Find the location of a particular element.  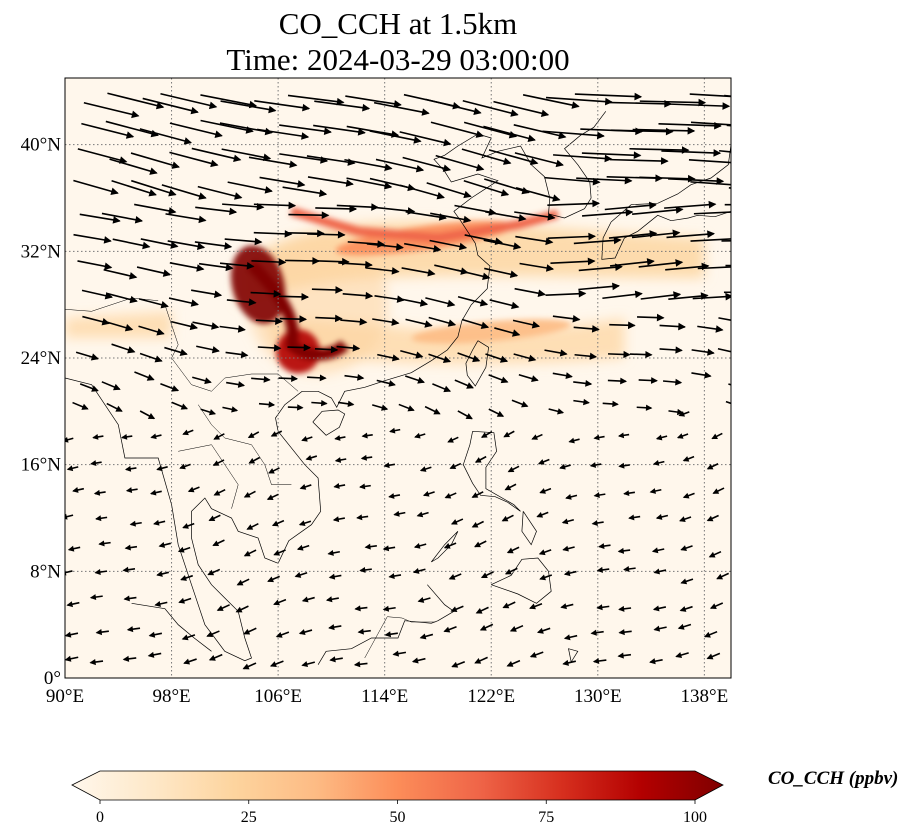

colorbar-gradient is located at coordinates (397, 785).